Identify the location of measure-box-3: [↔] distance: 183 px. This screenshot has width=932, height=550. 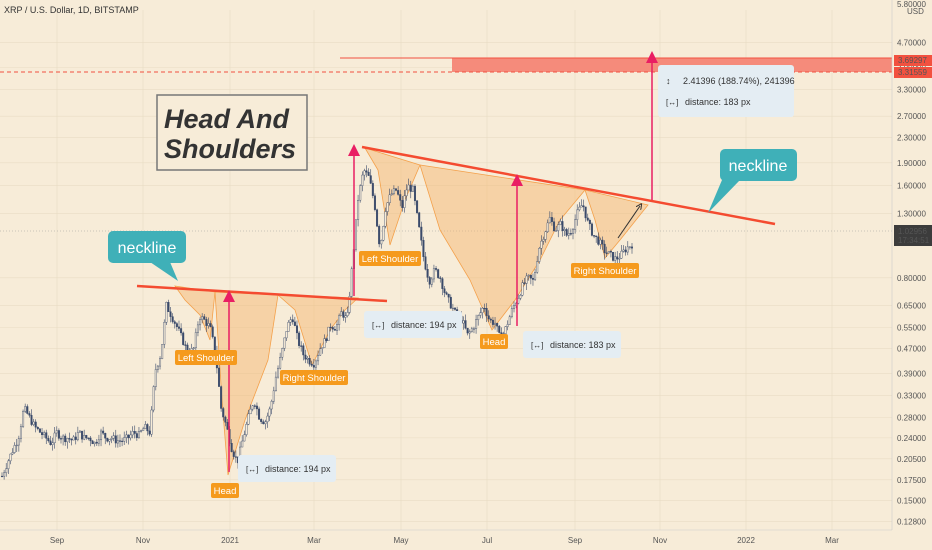
(572, 344).